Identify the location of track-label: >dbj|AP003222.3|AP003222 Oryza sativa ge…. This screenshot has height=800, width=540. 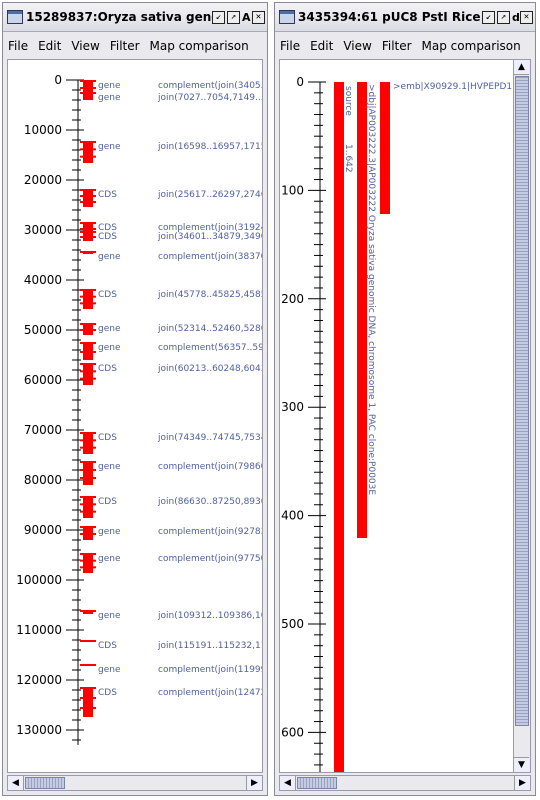
(371, 289).